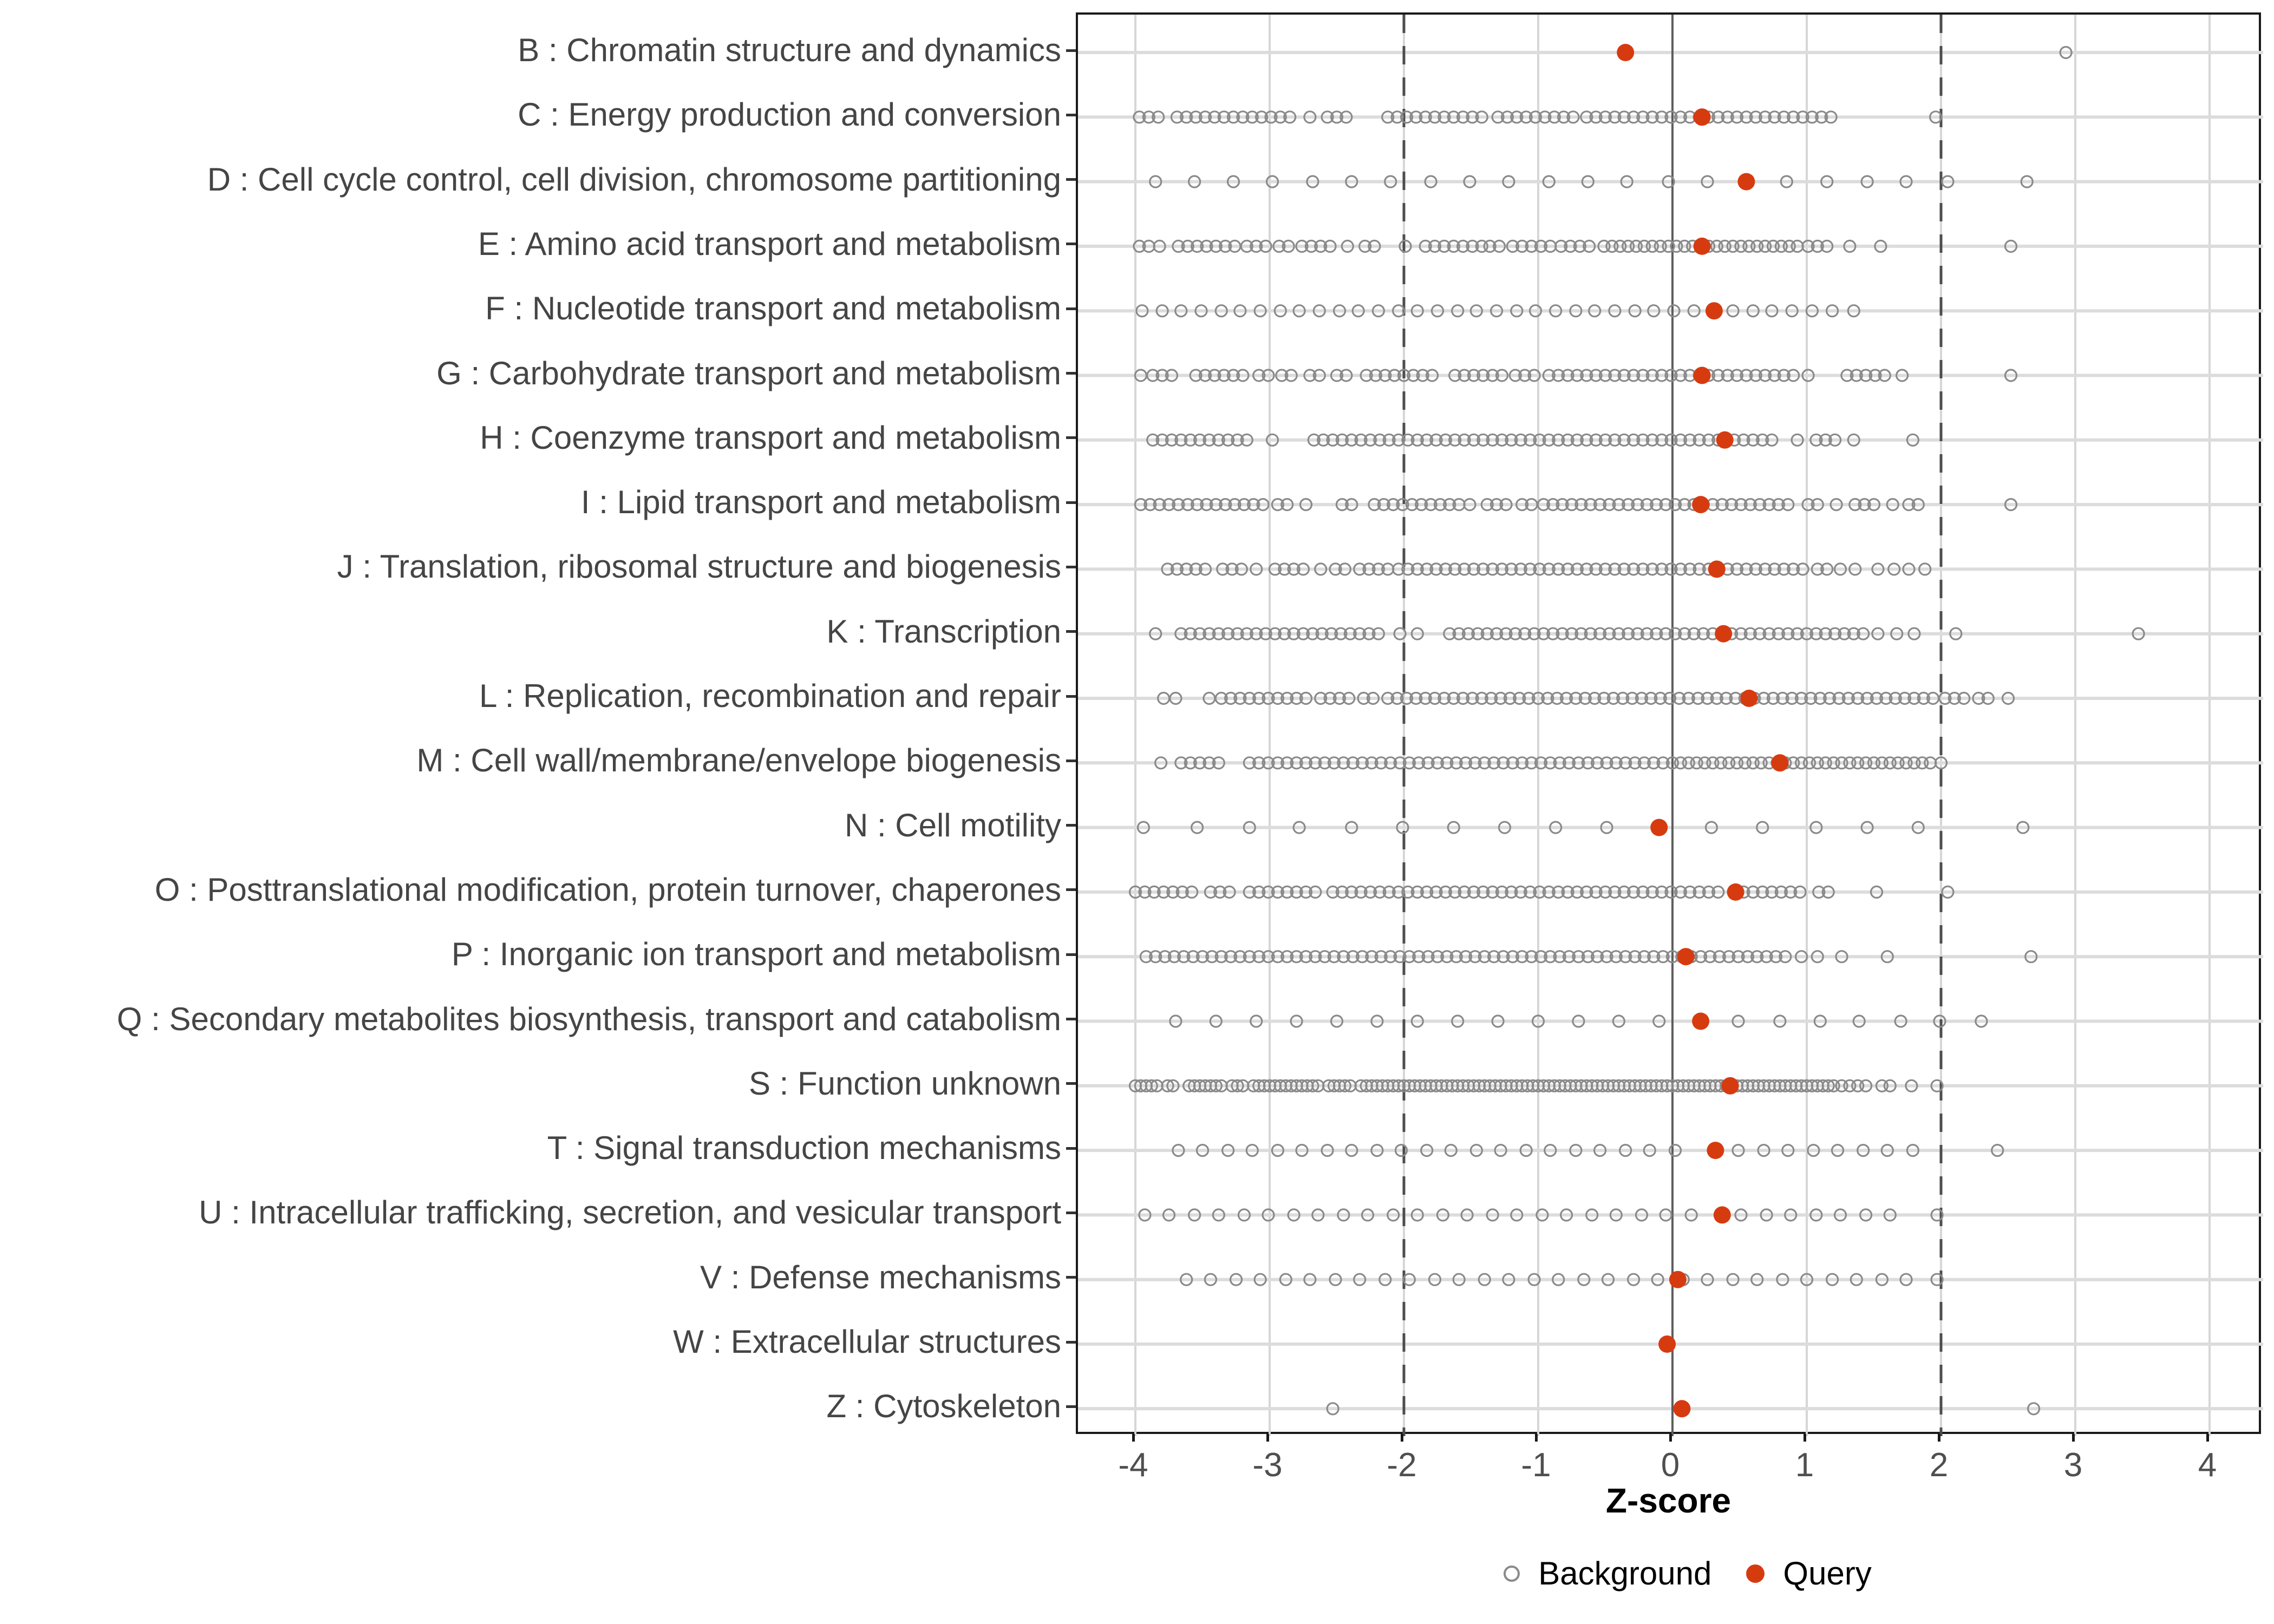 The image size is (2274, 1624). Describe the element at coordinates (1402, 1438) in the screenshot. I see `x-axis-tick` at that location.